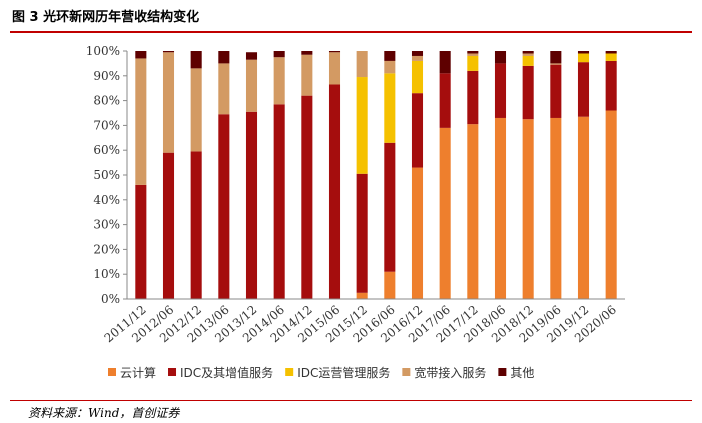  What do you see at coordinates (106, 249) in the screenshot?
I see `y-tick-label: 20%` at bounding box center [106, 249].